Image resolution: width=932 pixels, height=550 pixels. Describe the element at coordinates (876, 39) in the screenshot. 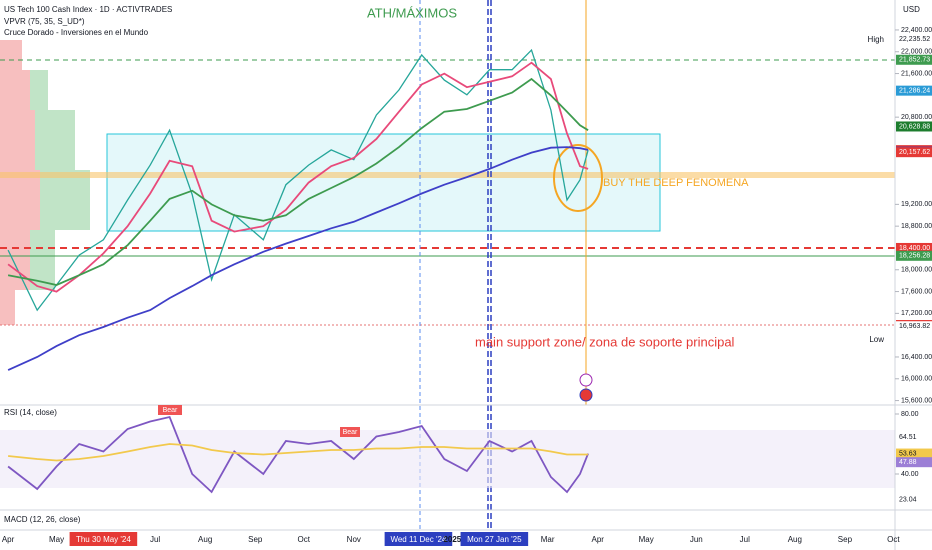

I see `high-tag: High` at that location.